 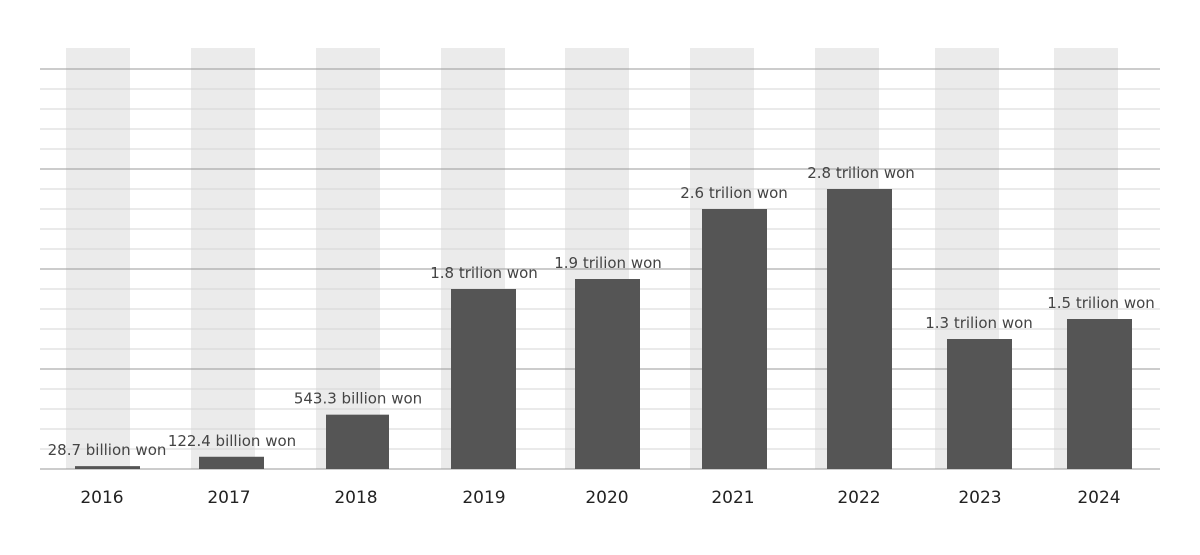 I want to click on x-tick-label-2023: 2023, so click(x=979, y=498).